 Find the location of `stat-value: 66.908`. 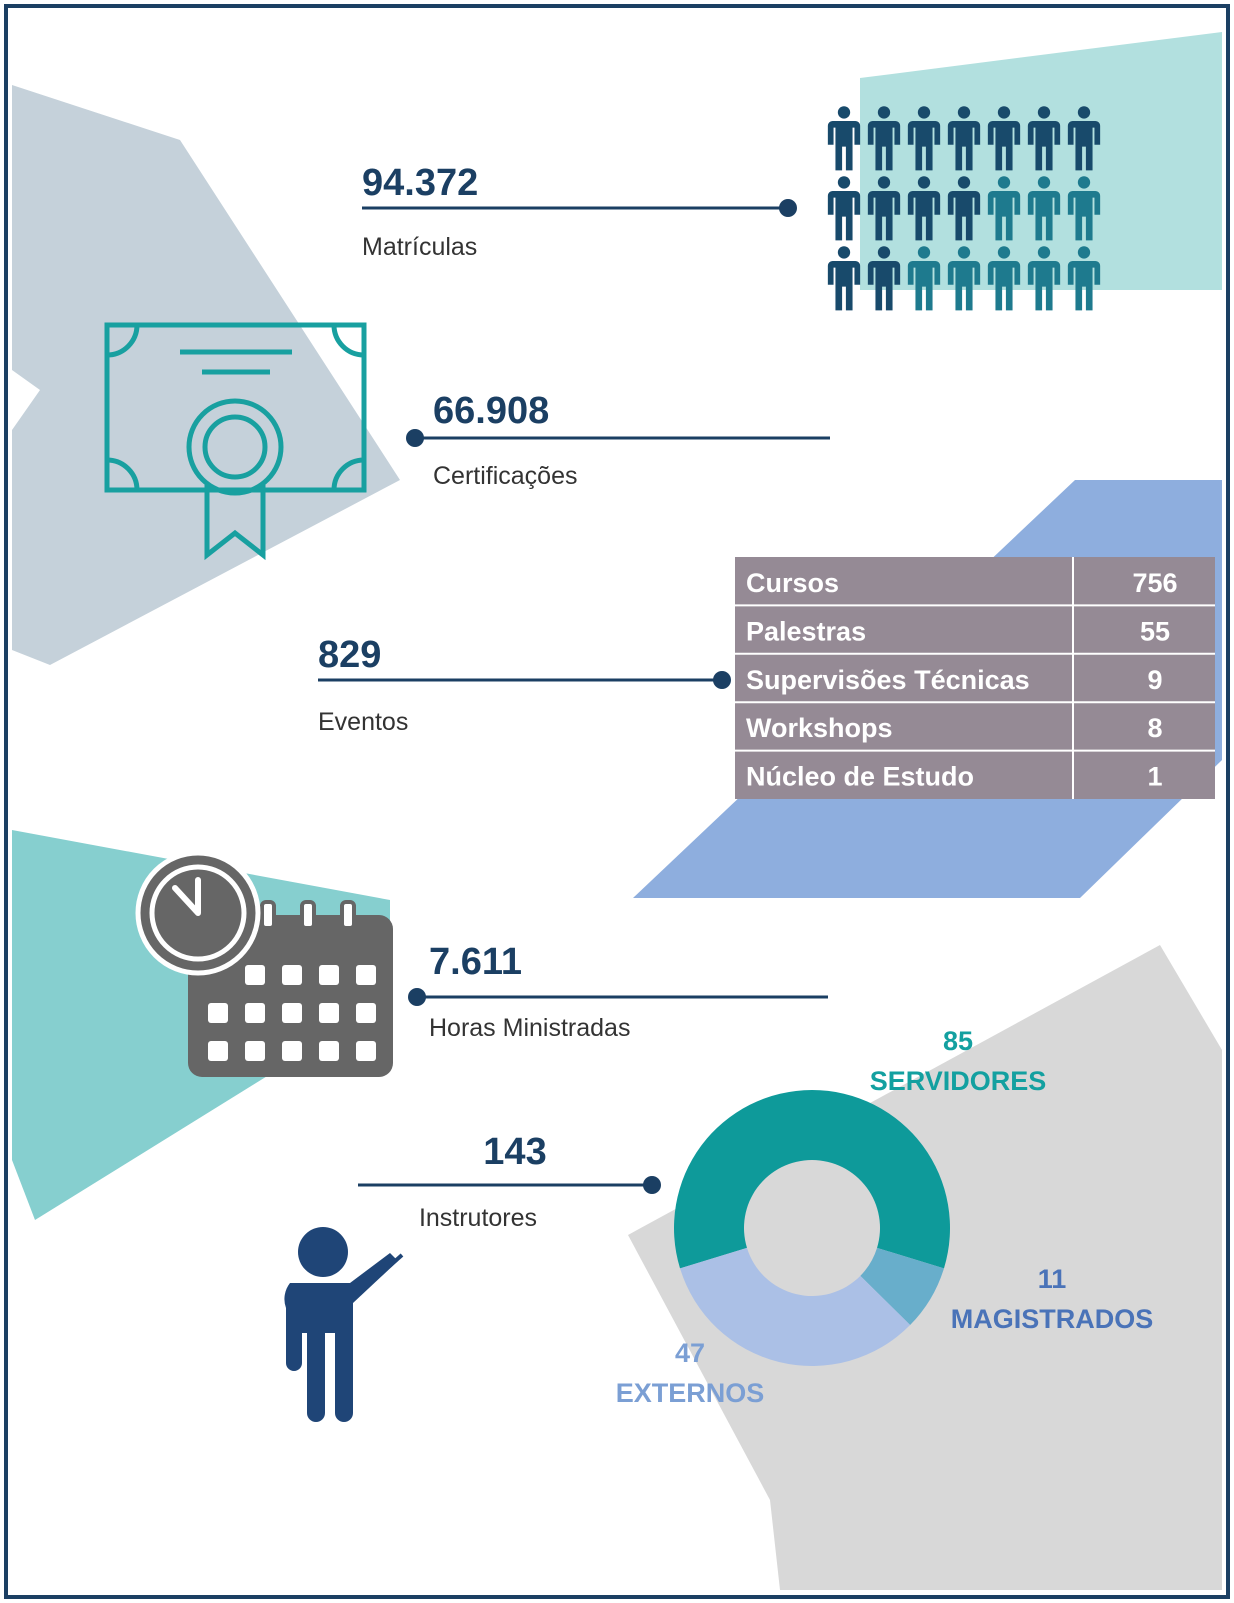

stat-value: 66.908 is located at coordinates (491, 411).